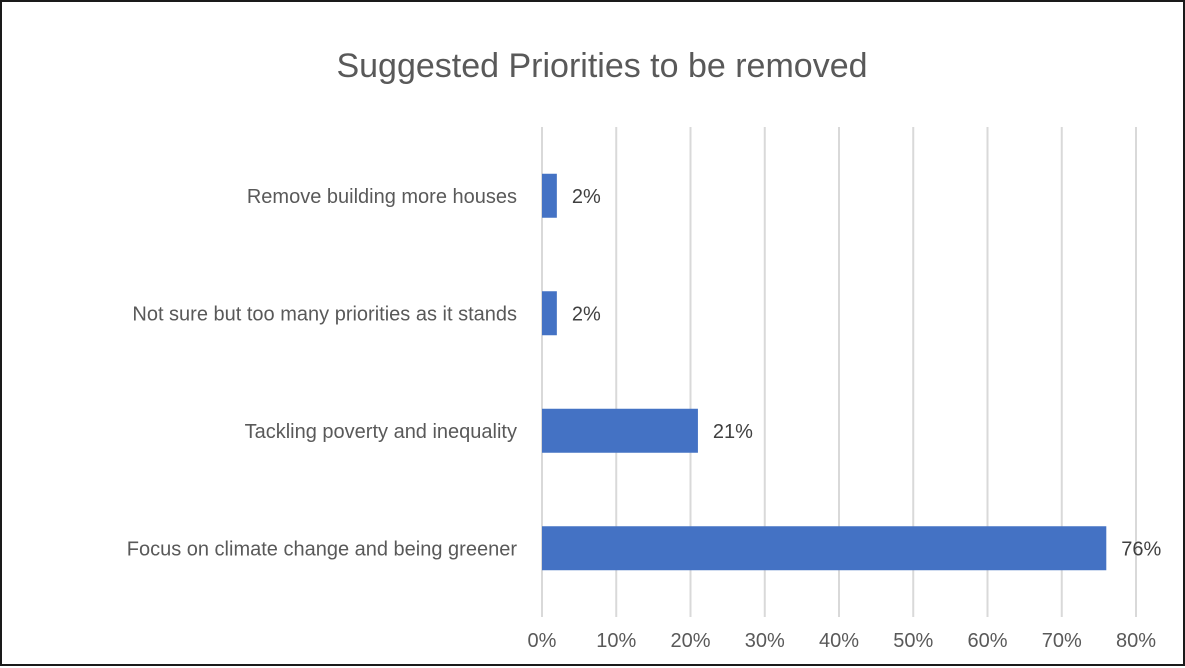 This screenshot has height=668, width=1185. I want to click on category-label-1: Remove building more houses, so click(382, 197).